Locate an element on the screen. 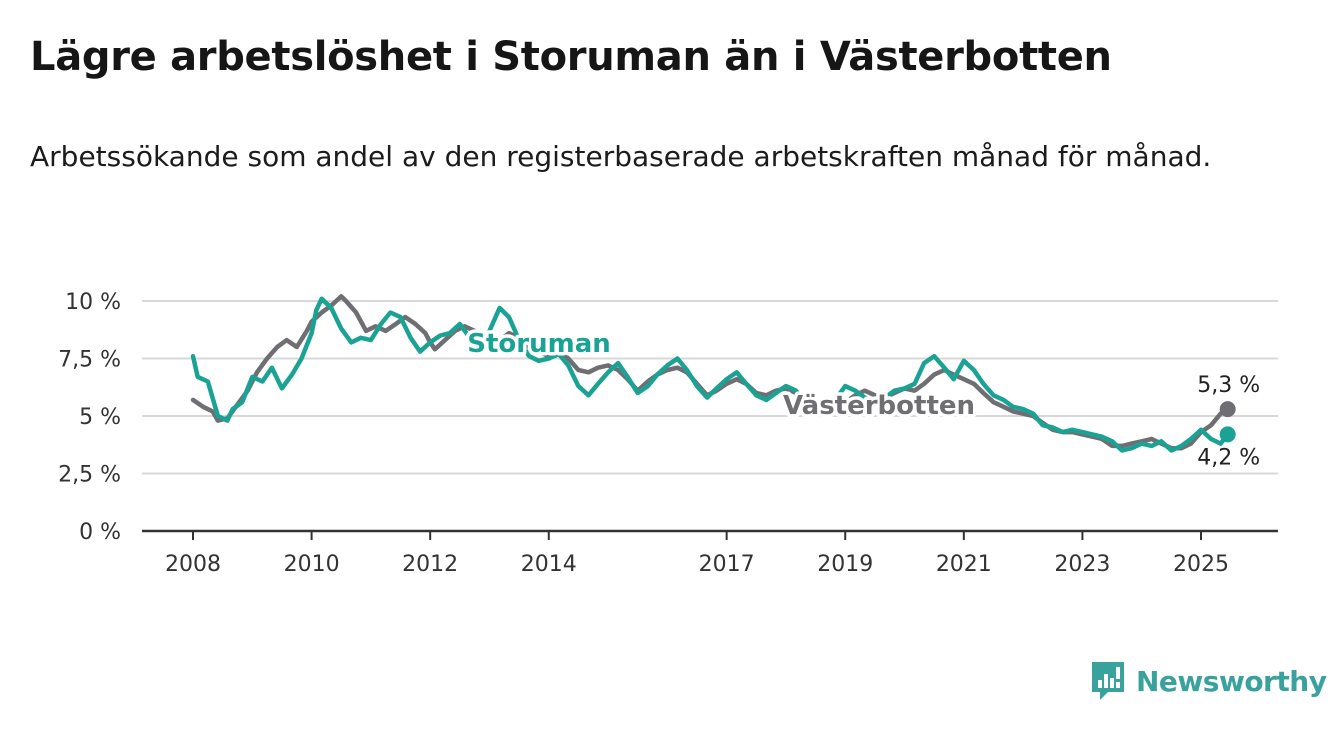  x-tick-label: 2017 is located at coordinates (727, 564).